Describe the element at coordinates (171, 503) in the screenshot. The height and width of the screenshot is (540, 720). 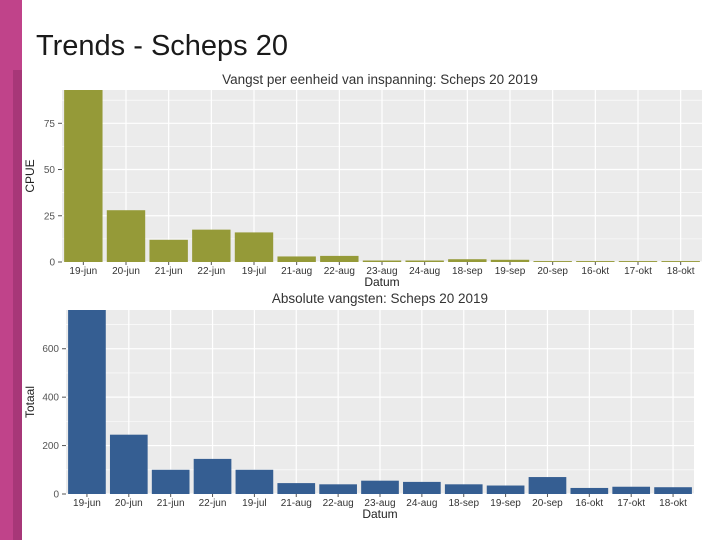
I see `total-x-tick-label: 21-jun` at that location.